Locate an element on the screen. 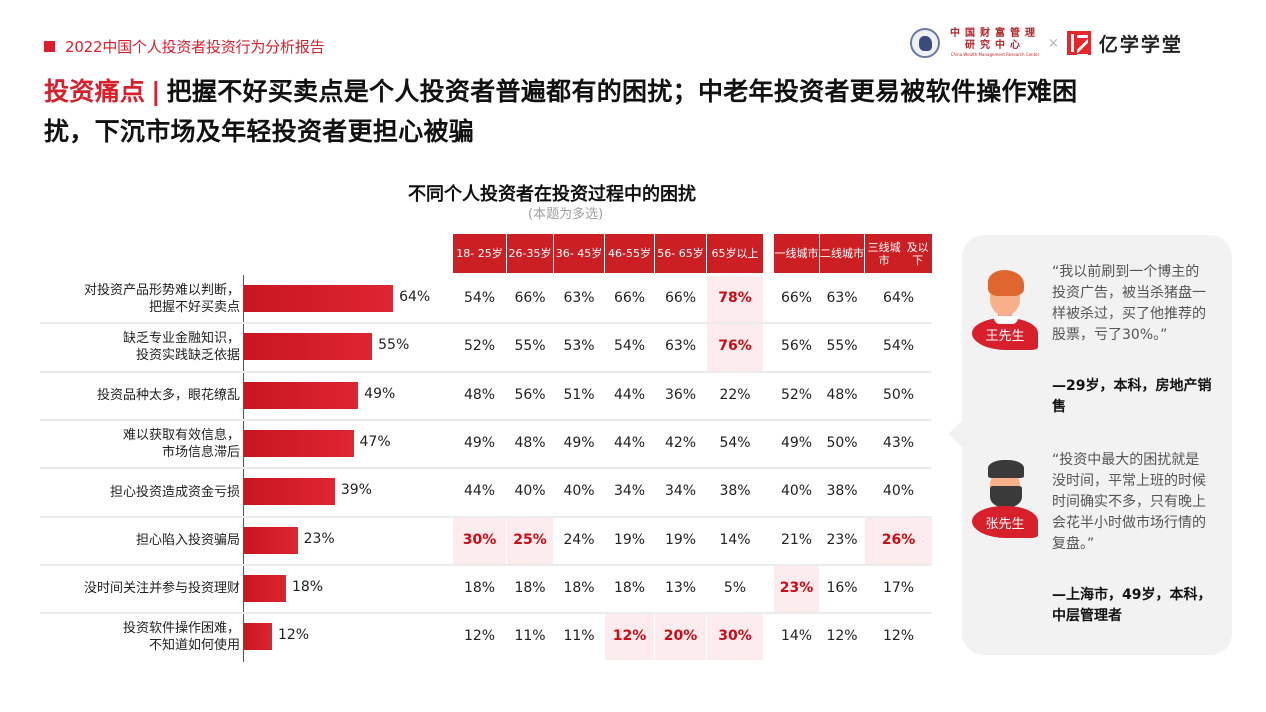 This screenshot has height=712, width=1266. report-title: 2022中国个人投资者投资行为分析报告 is located at coordinates (195, 47).